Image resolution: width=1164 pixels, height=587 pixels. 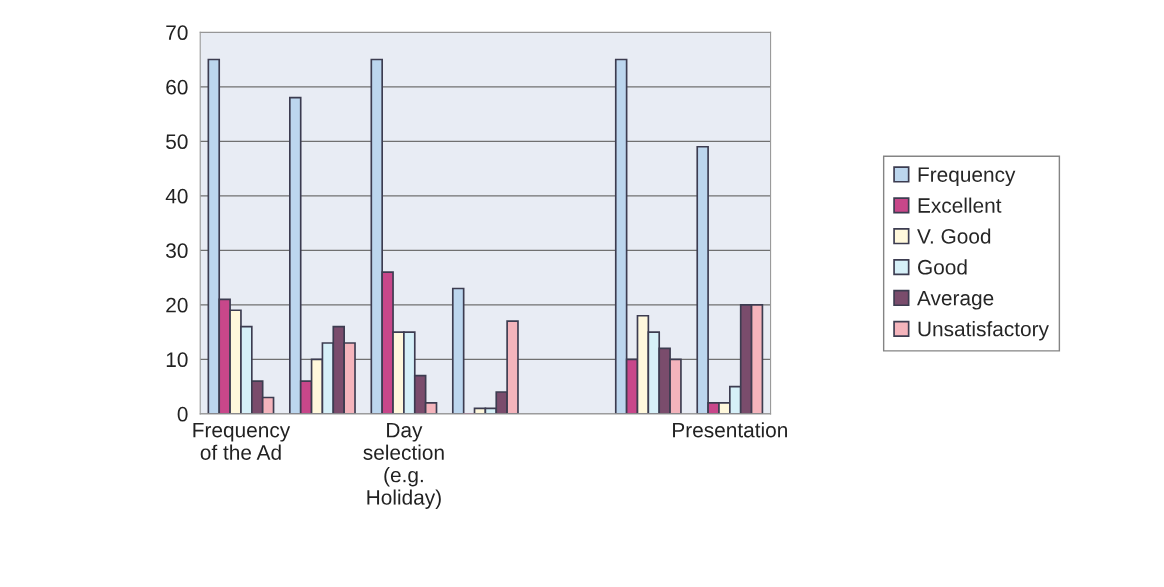 What do you see at coordinates (177, 33) in the screenshot?
I see `y-tick-label: 70` at bounding box center [177, 33].